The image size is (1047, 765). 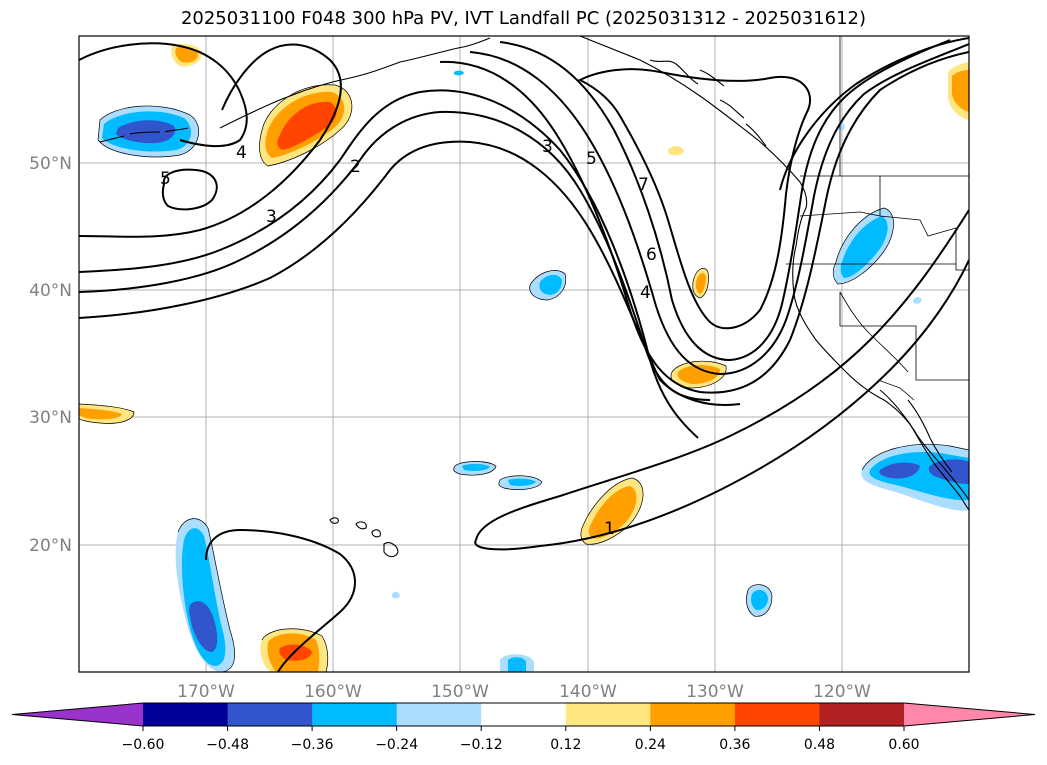 I want to click on lon-label-150w: 150°W, so click(x=460, y=692).